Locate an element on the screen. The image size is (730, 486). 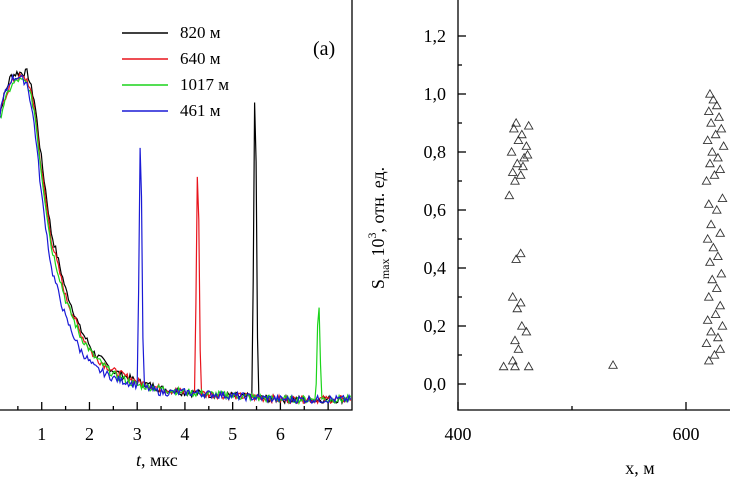
panel-a-x-tick-label: 7 is located at coordinates (328, 434).